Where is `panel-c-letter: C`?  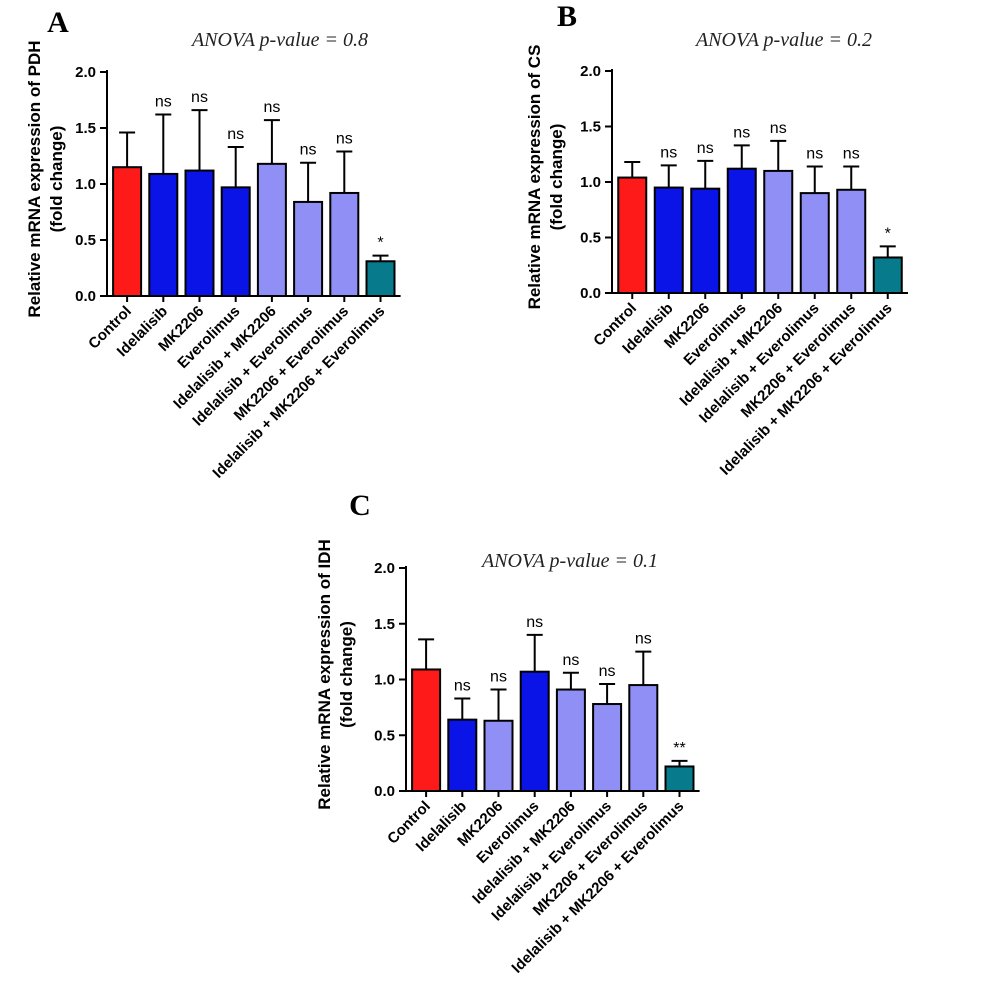
panel-c-letter: C is located at coordinates (360, 505).